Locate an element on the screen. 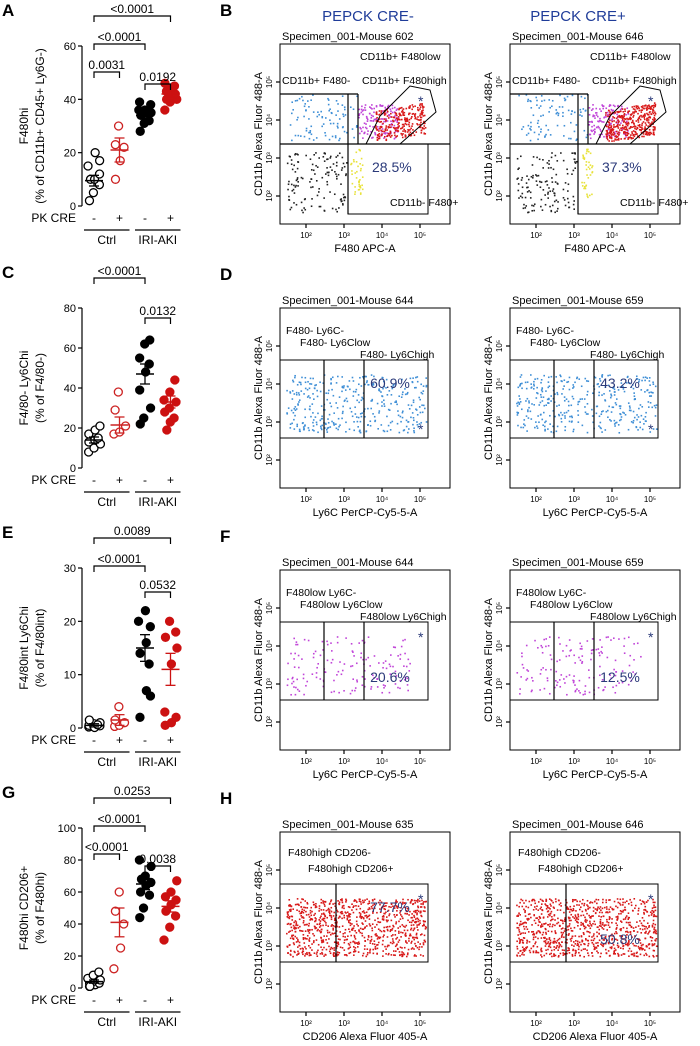  gate-rect is located at coordinates (354, 923).